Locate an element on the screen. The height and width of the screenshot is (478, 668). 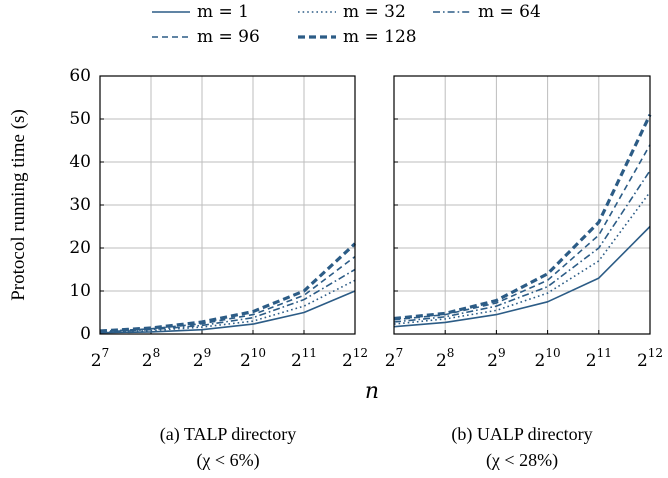
caption-a-line1: (a) TALP directory is located at coordinates (228, 434).